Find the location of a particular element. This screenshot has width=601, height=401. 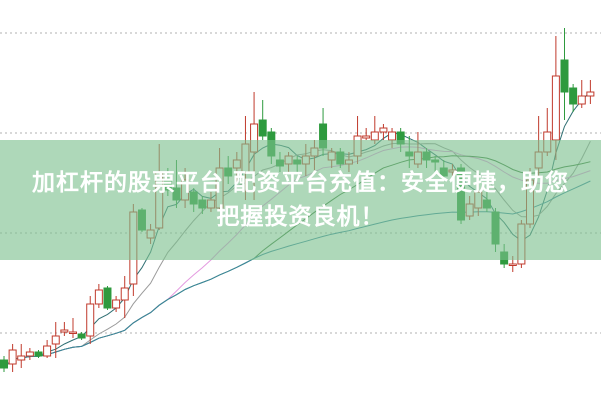

banner-line-1: 加杠杆的股票平台 配资平台充值：安全便捷，助您 is located at coordinates (300, 183).